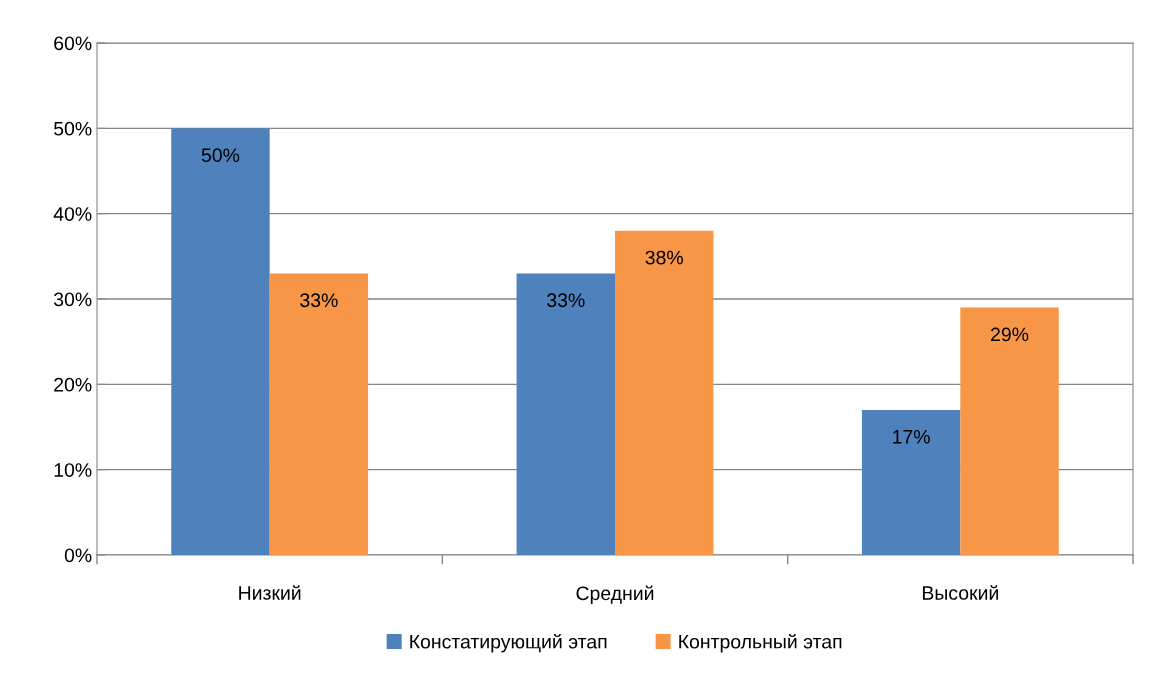  Describe the element at coordinates (508, 643) in the screenshot. I see `legend-label: Констатирующий этап` at that location.